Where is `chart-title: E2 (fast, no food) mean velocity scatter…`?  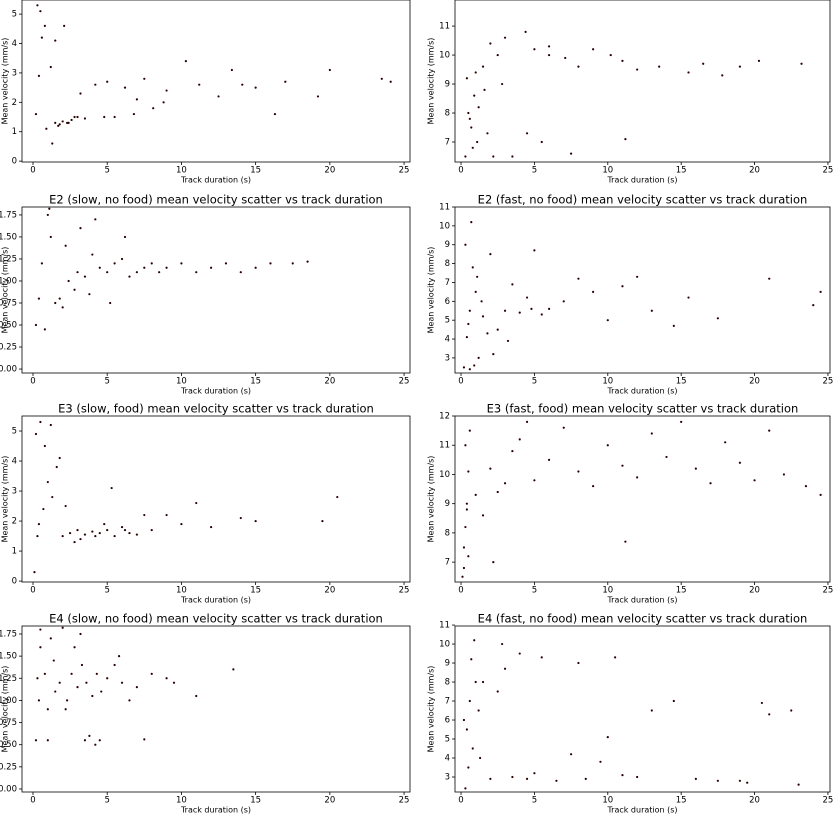 chart-title: E2 (fast, no food) mean velocity scatter… is located at coordinates (643, 200).